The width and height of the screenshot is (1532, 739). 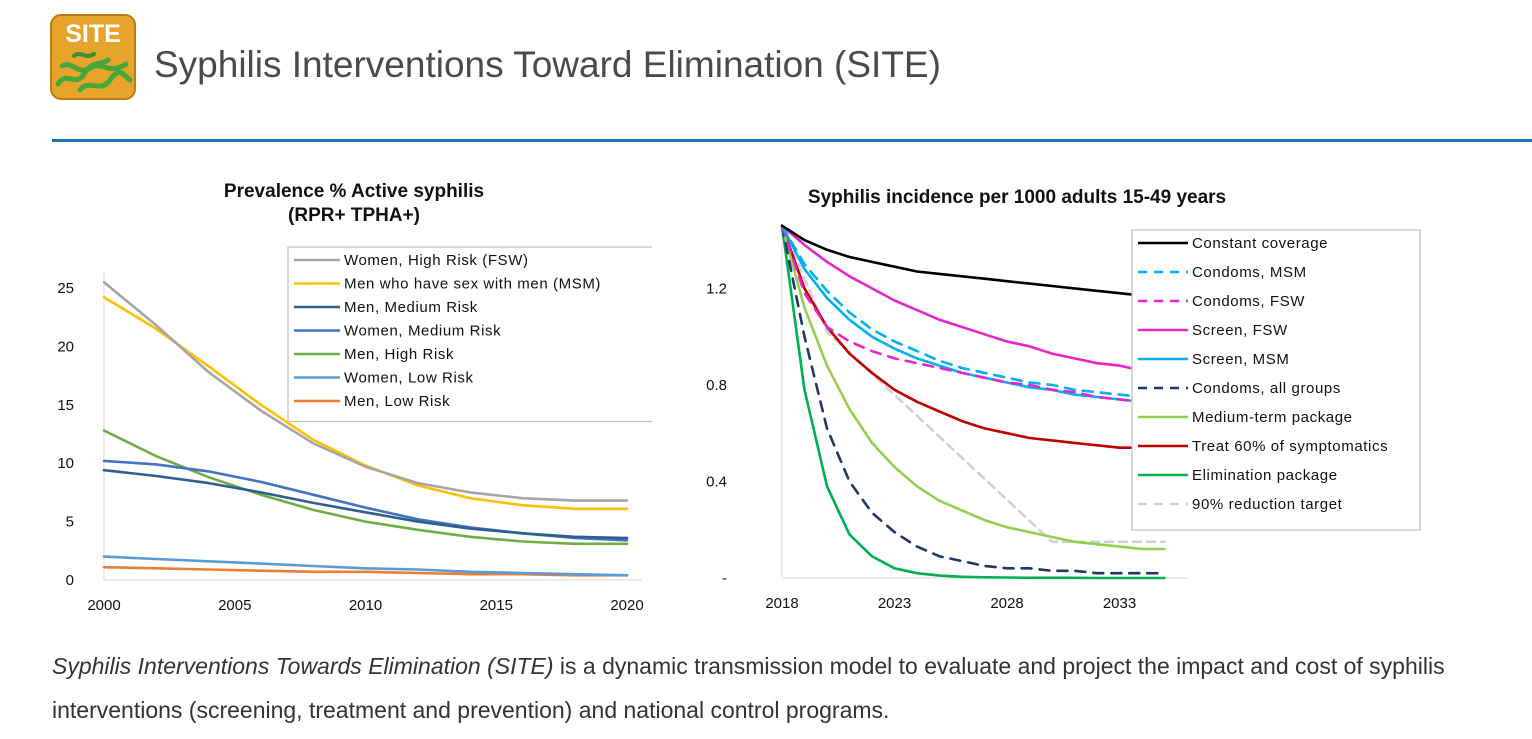 I want to click on legend-label: Medium-term package, so click(x=1272, y=417).